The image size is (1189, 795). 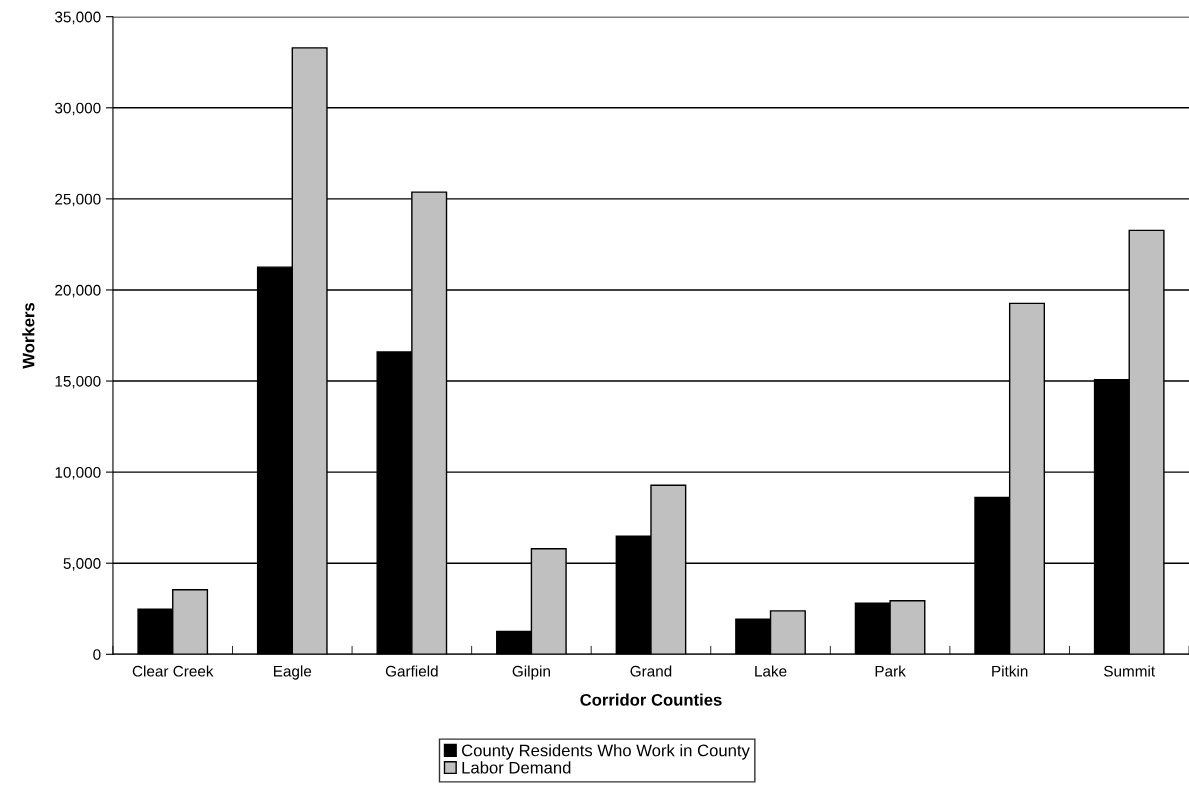 I want to click on legend-label: Labor Demand, so click(x=516, y=767).